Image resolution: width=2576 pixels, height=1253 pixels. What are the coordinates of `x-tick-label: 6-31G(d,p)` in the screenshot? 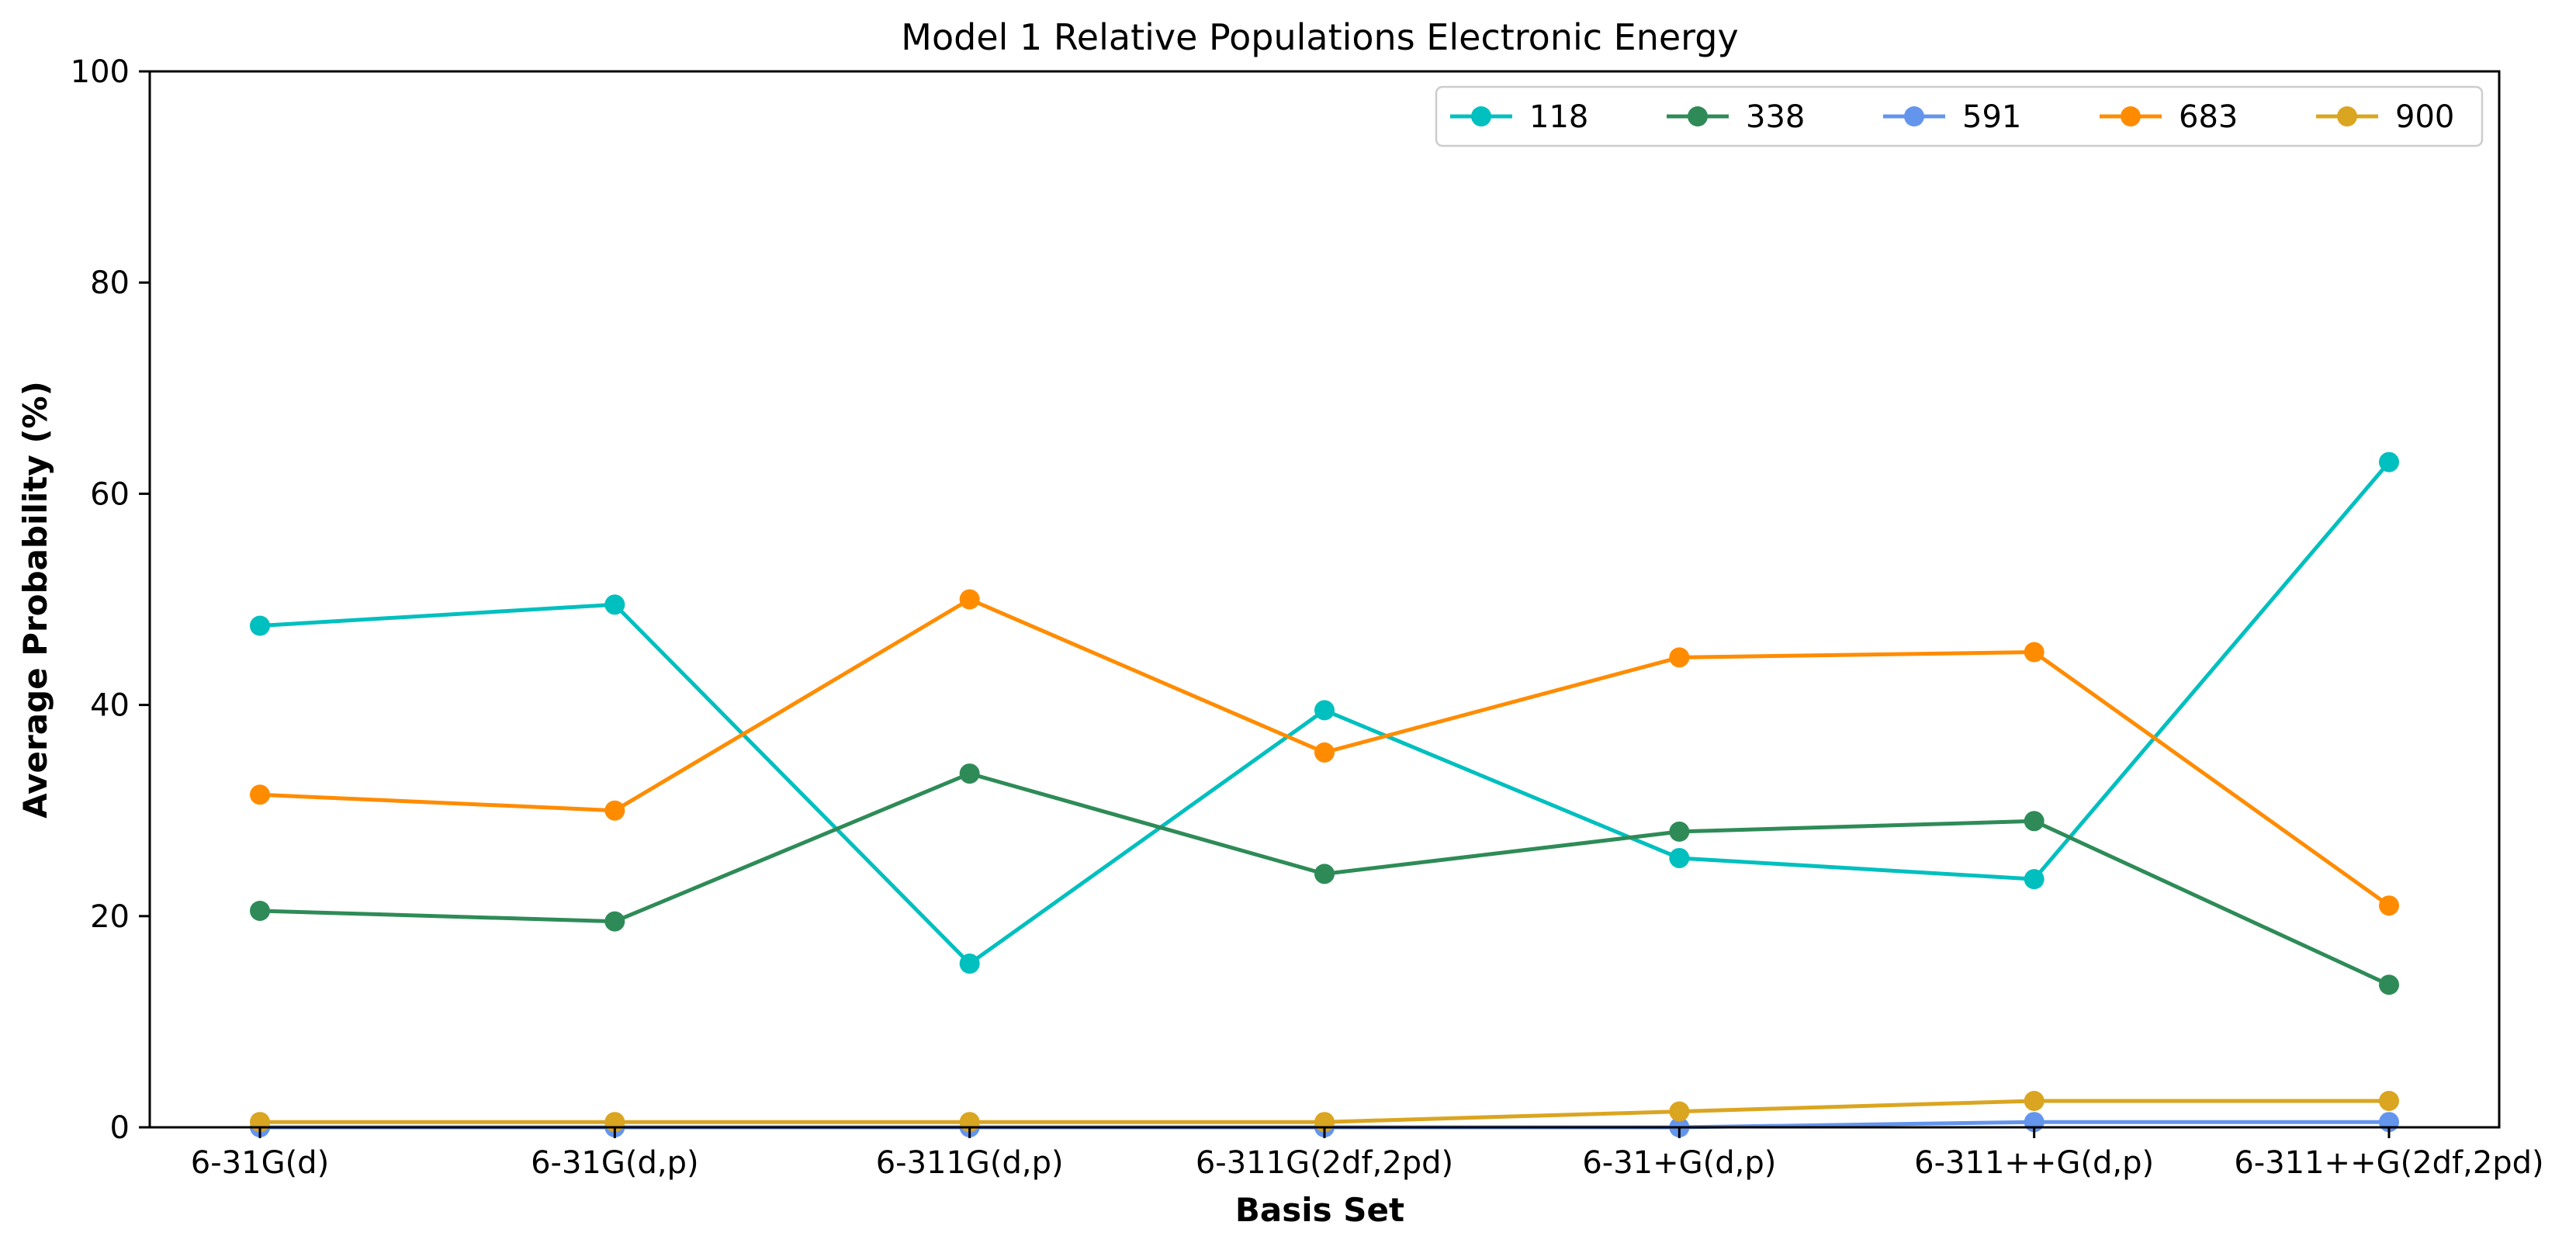 It's located at (614, 1163).